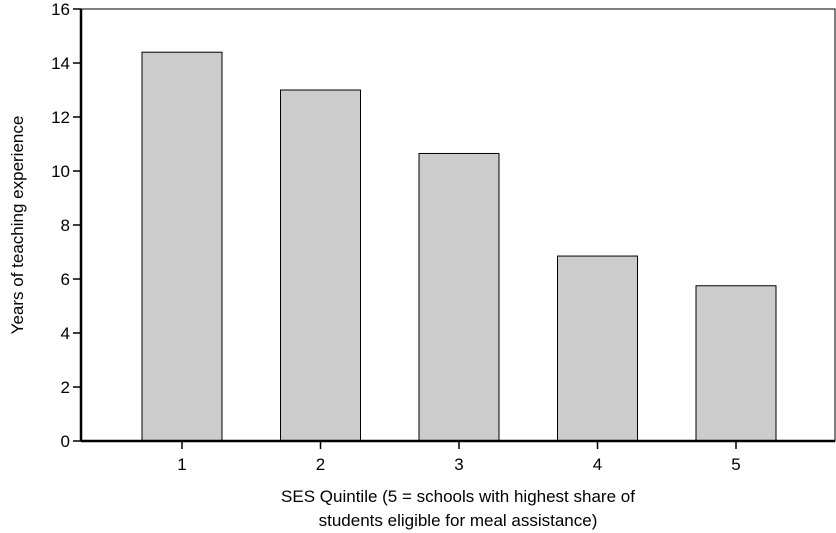 The height and width of the screenshot is (533, 836). What do you see at coordinates (65, 441) in the screenshot?
I see `y-tick-label: 0` at bounding box center [65, 441].